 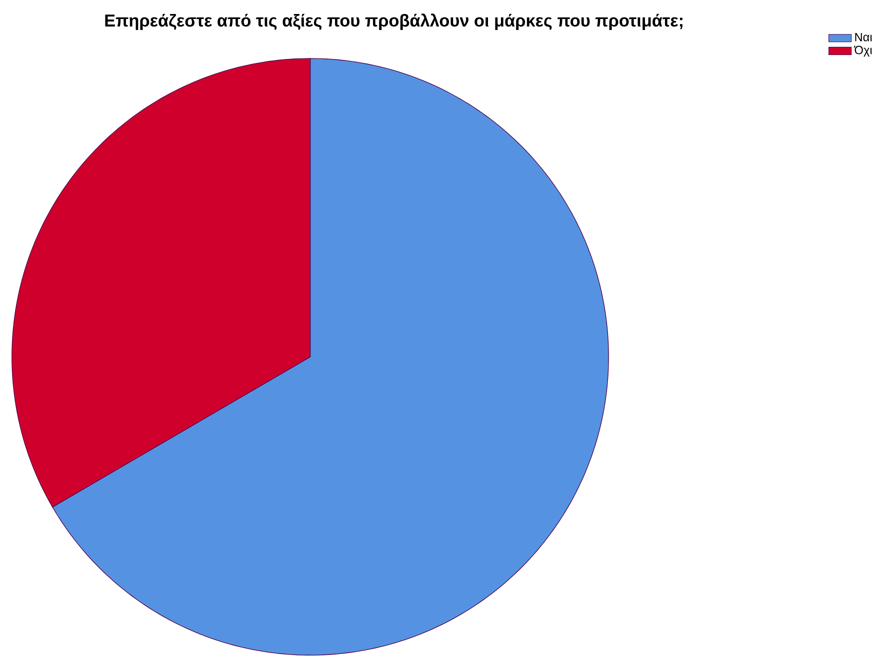 I want to click on legend-label: Ναι, so click(x=863, y=37).